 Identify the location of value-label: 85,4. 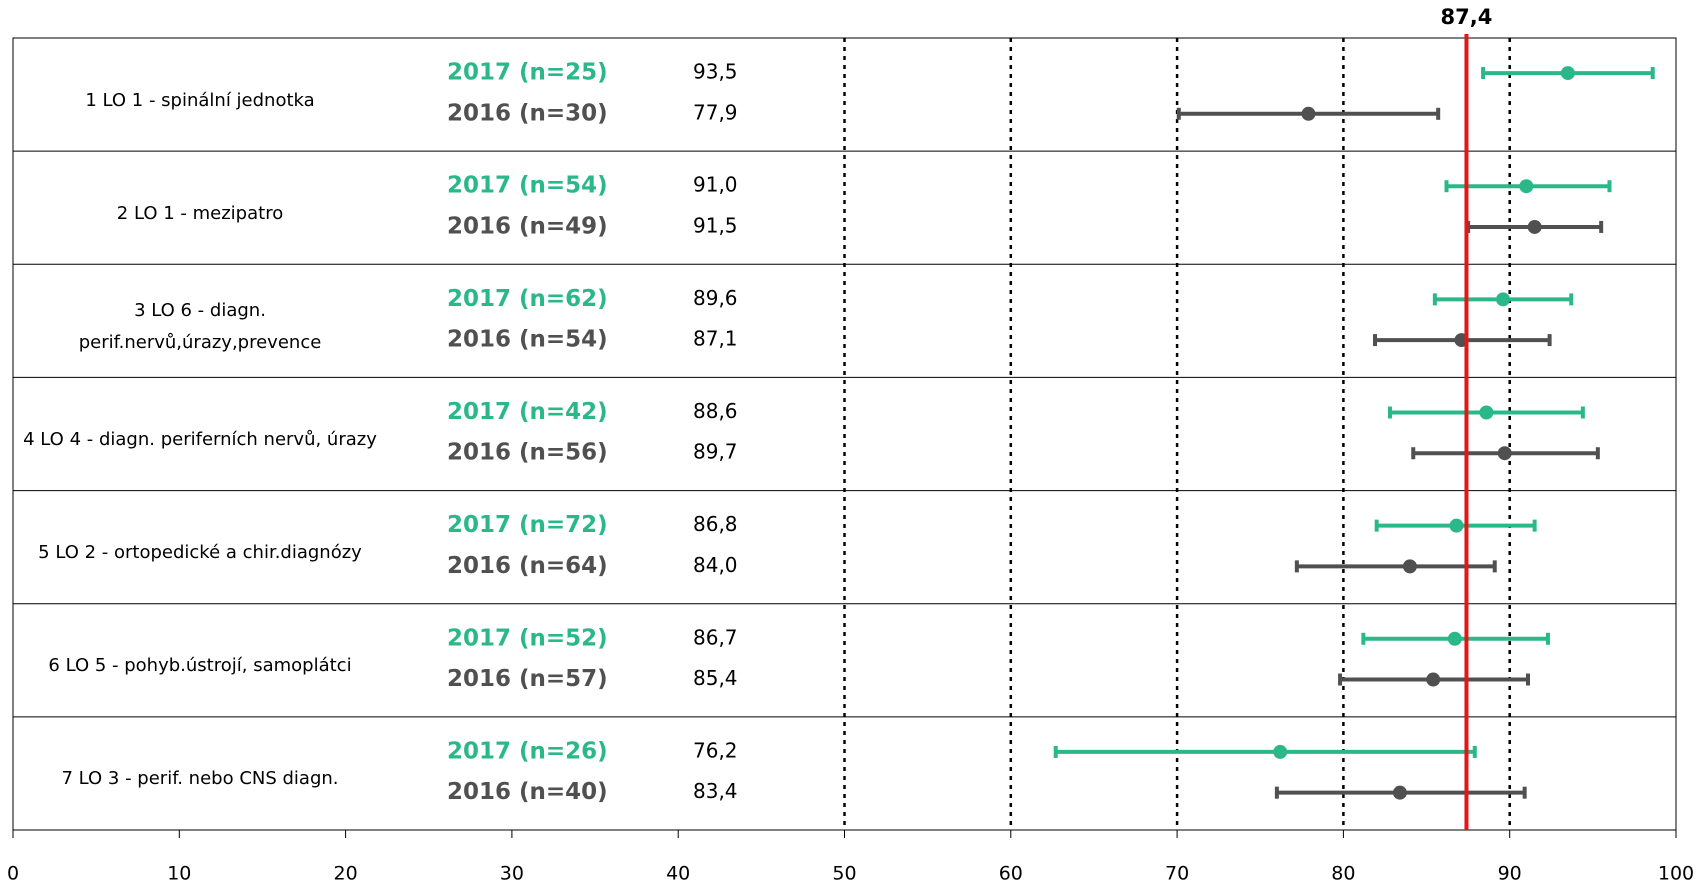
(715, 678).